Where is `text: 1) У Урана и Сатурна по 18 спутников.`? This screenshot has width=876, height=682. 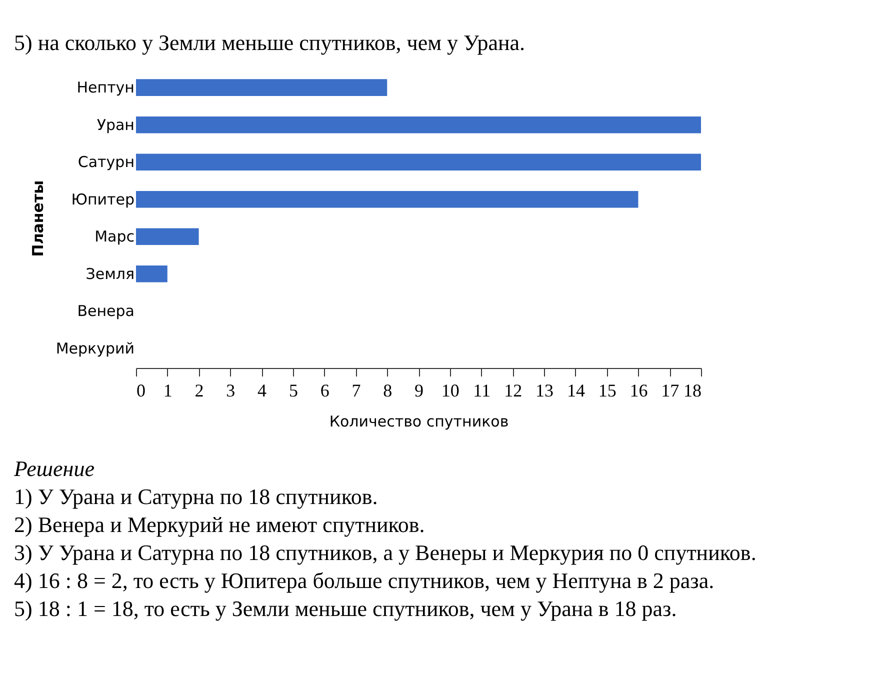
text: 1) У Урана и Сатурна по 18 спутников. is located at coordinates (196, 497).